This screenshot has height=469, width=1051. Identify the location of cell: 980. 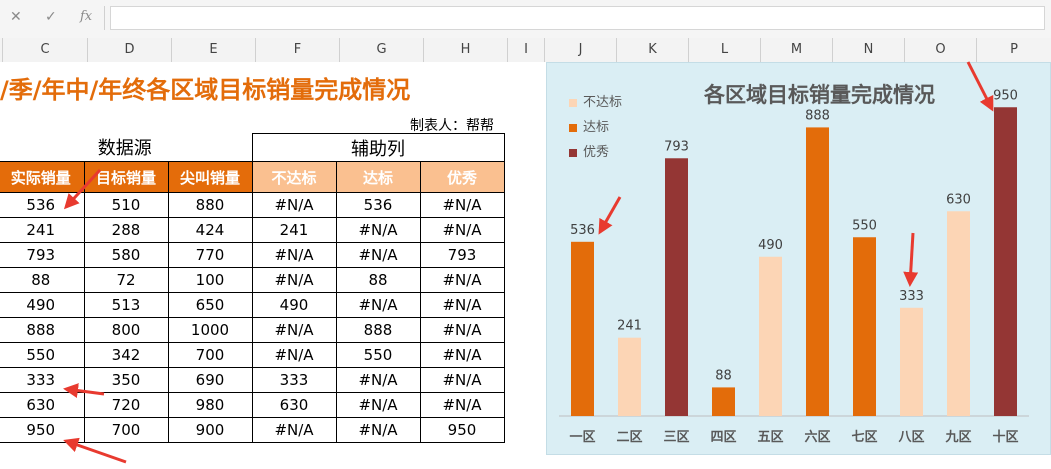
(210, 405).